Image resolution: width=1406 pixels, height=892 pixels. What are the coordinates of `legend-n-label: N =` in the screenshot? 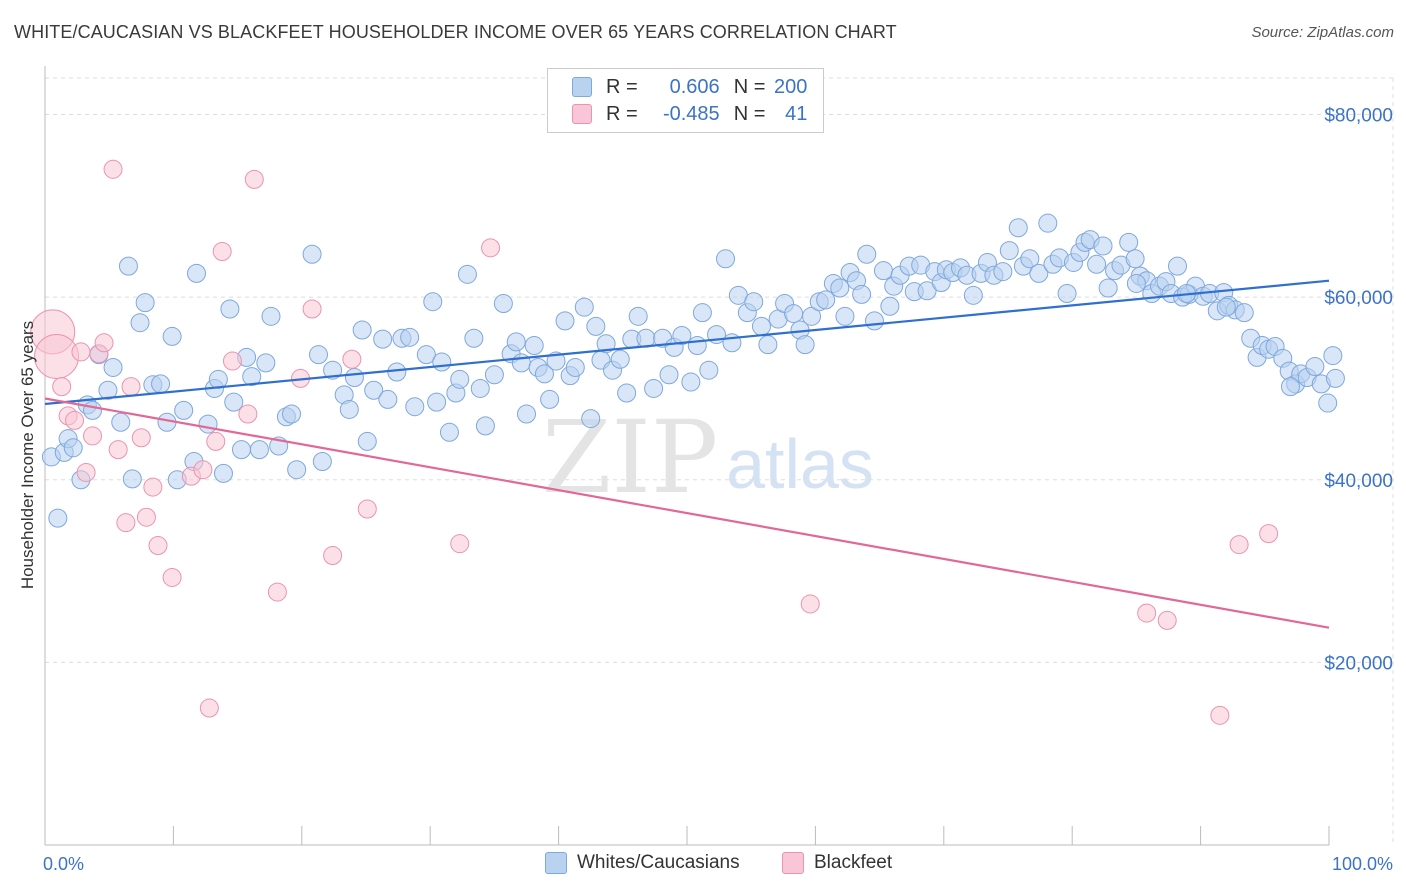 It's located at (749, 86).